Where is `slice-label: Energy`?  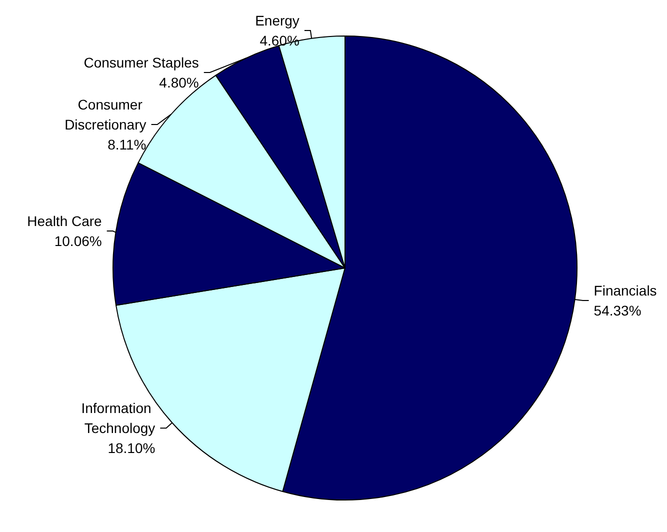
slice-label: Energy is located at coordinates (277, 20).